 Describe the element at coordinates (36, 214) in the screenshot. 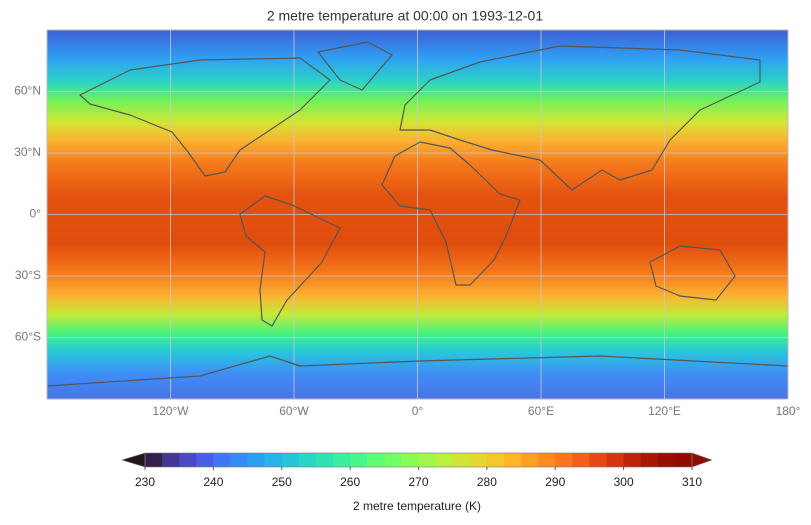

I see `y-tick-label: 0°` at that location.